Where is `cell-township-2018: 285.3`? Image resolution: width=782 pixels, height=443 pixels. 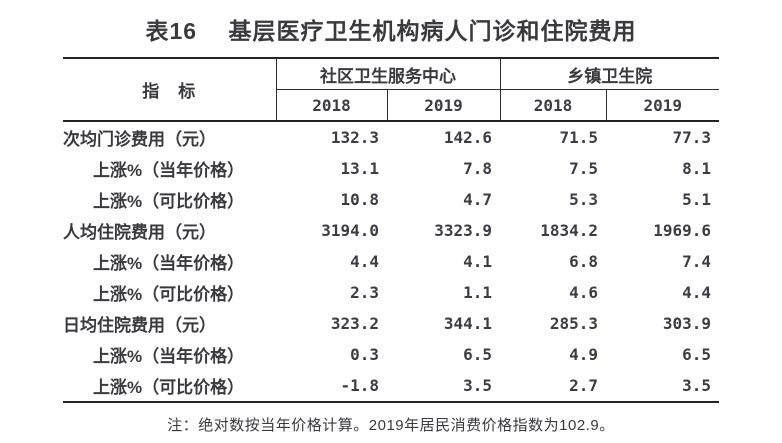 cell-township-2018: 285.3 is located at coordinates (573, 323).